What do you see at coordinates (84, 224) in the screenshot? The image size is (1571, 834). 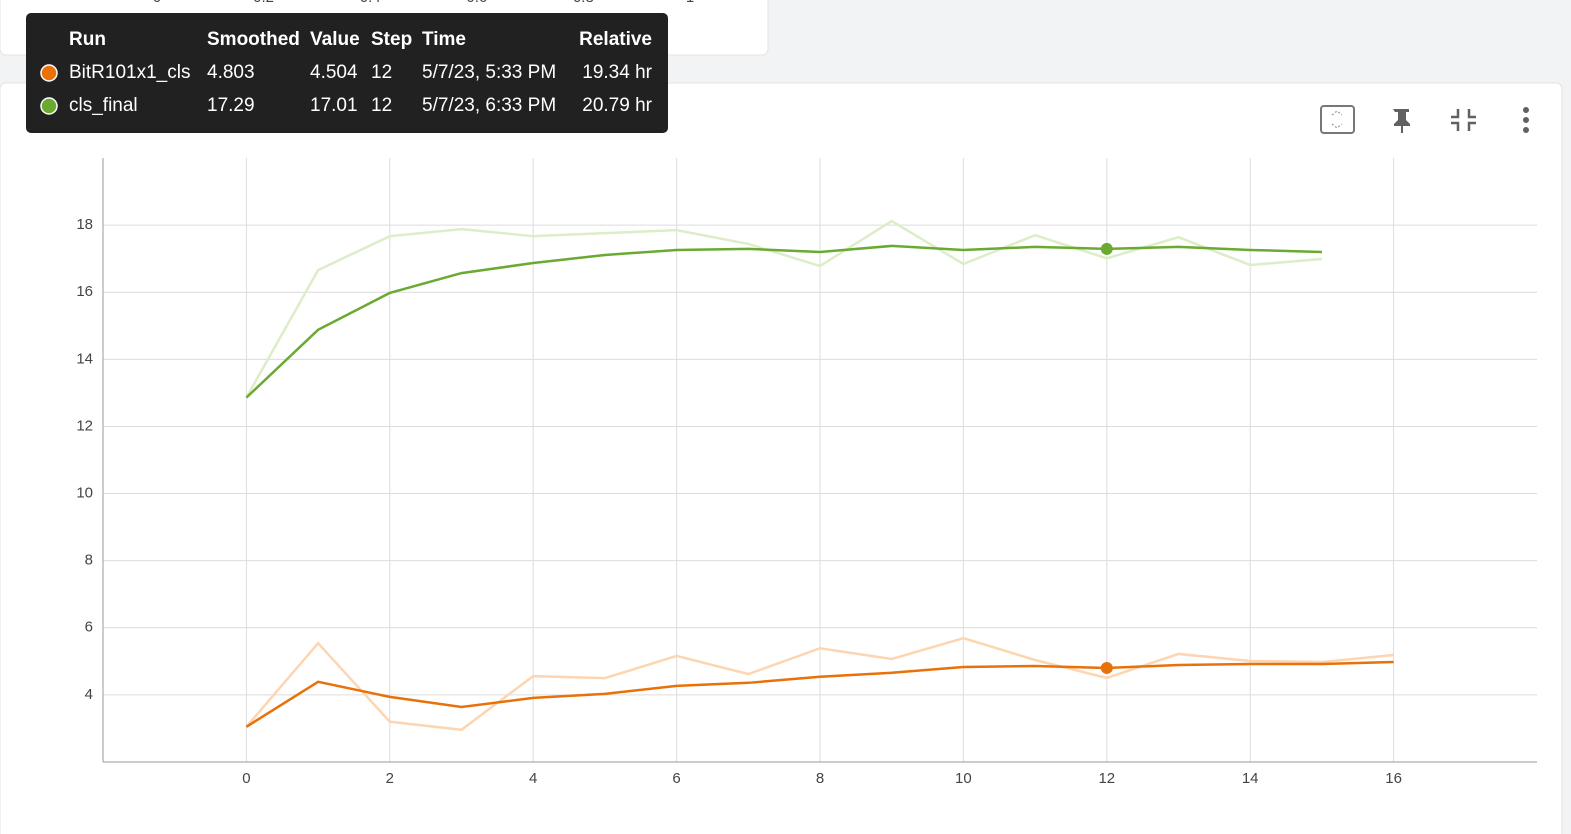 I see `y-tick-label: 18` at bounding box center [84, 224].